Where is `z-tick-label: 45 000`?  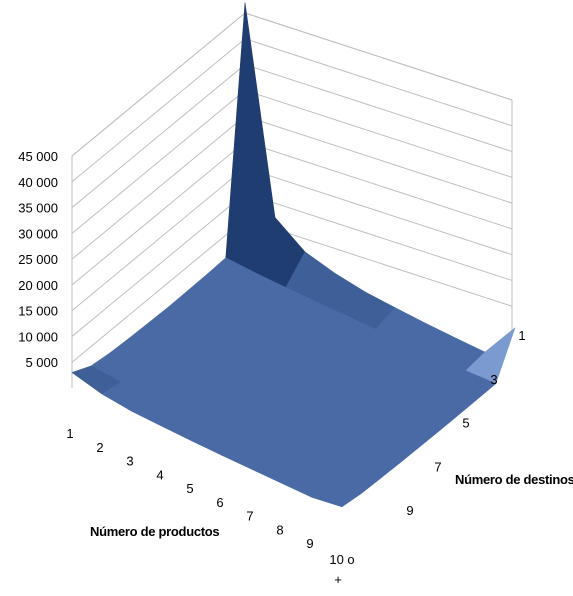 z-tick-label: 45 000 is located at coordinates (38, 156).